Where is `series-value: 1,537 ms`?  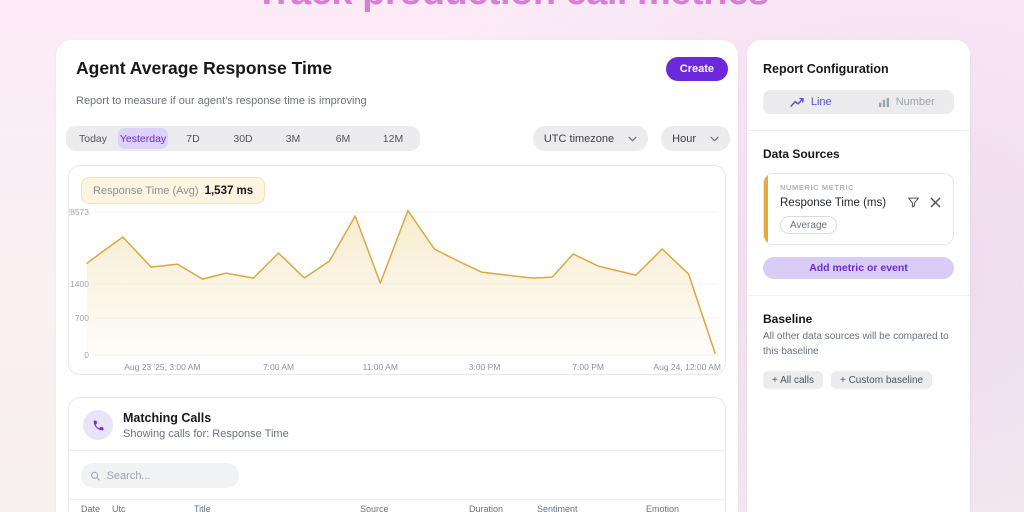
series-value: 1,537 ms is located at coordinates (229, 190).